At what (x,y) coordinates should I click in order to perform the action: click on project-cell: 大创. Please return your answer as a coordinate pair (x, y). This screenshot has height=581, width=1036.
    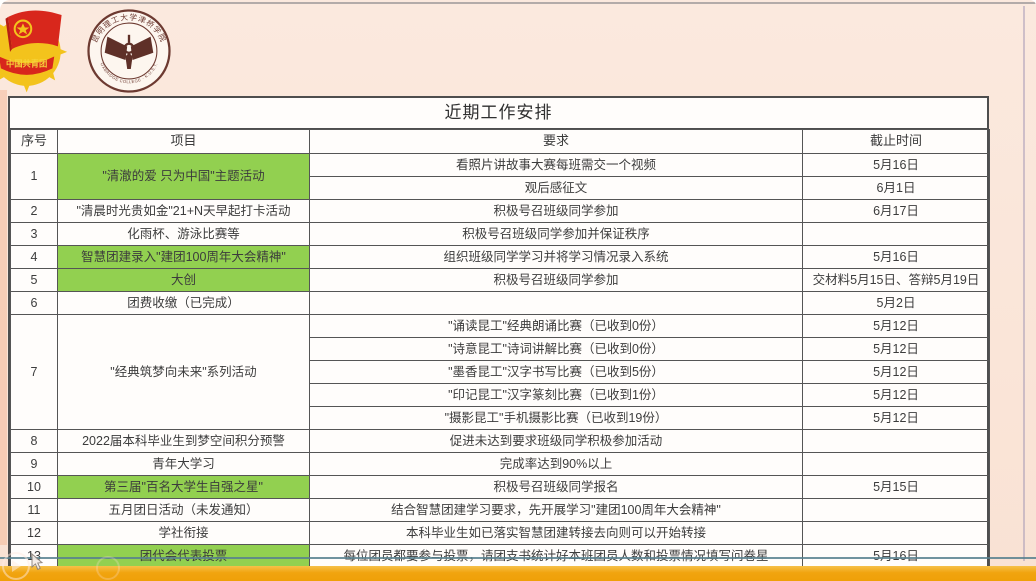
    Looking at the image, I should click on (183, 280).